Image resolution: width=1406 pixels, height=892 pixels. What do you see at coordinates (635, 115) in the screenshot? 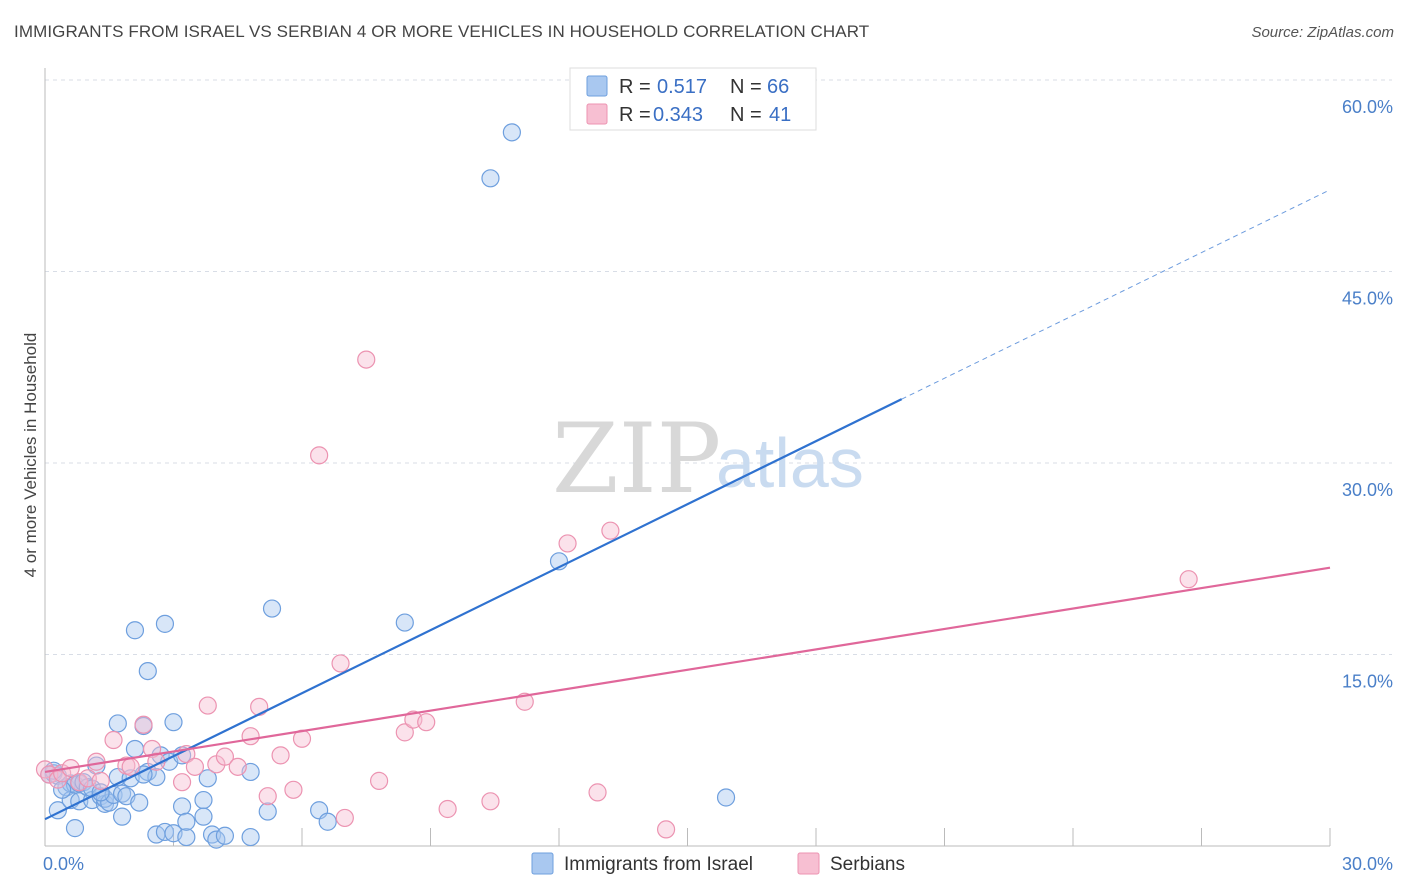
I see `legend-r-label-serbian: R =` at bounding box center [635, 115].